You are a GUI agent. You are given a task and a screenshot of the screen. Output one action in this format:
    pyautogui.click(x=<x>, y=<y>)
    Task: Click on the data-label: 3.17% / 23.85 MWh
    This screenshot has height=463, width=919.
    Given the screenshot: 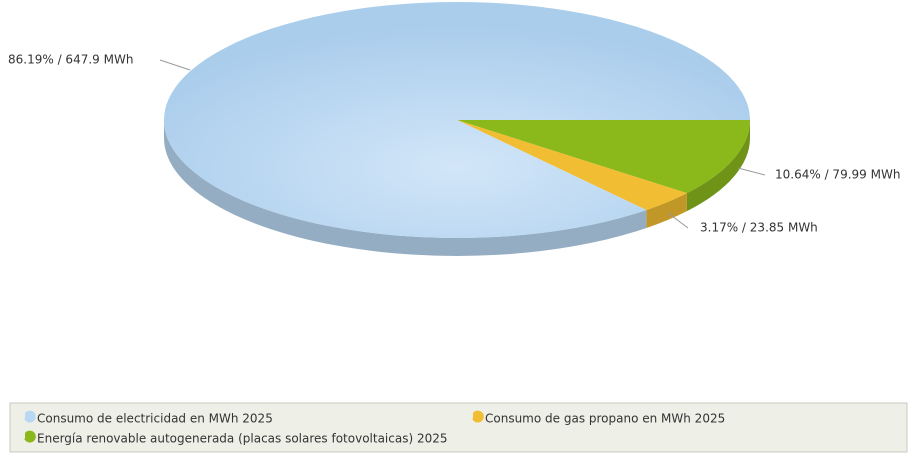 What is the action you would take?
    pyautogui.click(x=759, y=228)
    